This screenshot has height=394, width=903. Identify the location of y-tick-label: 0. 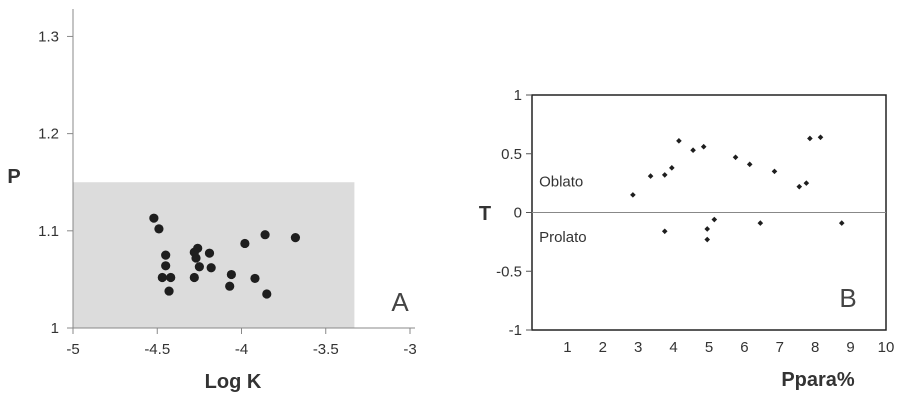
(518, 213).